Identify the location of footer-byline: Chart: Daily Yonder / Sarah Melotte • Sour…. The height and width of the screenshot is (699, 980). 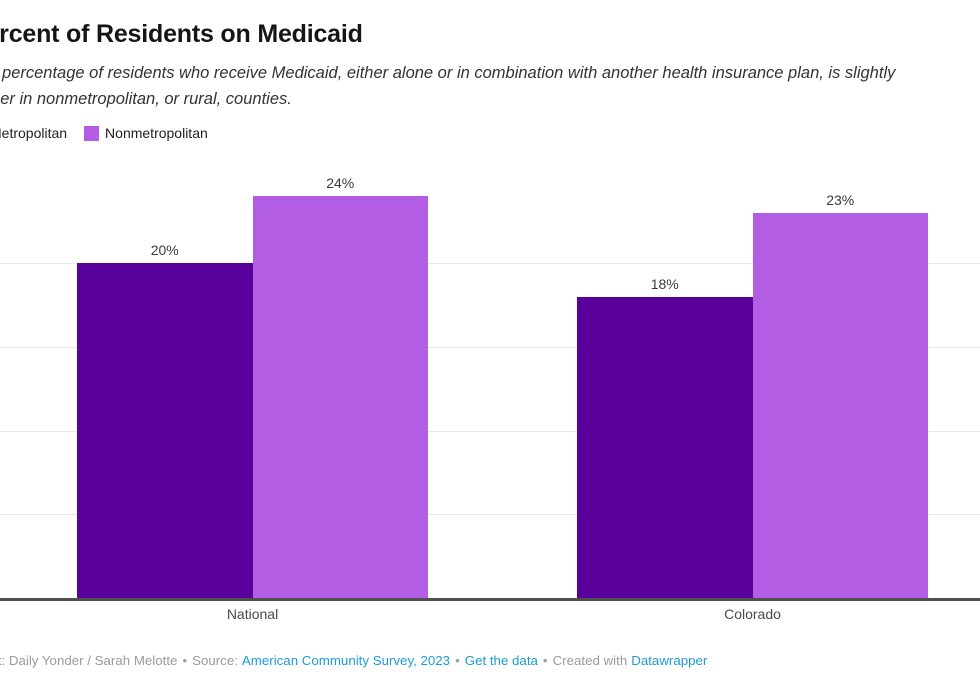
(353, 660).